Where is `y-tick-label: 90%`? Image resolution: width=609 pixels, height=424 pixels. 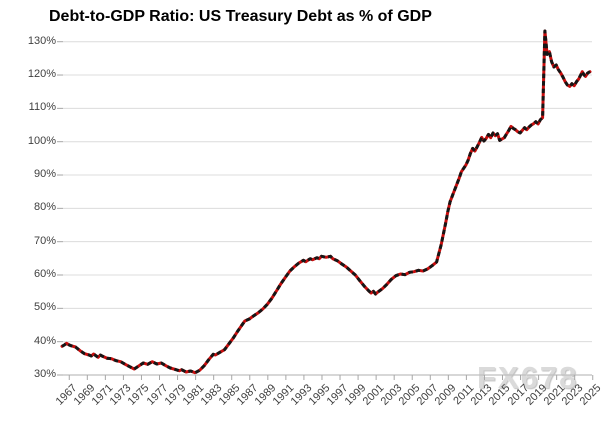 y-tick-label: 90% is located at coordinates (44, 174).